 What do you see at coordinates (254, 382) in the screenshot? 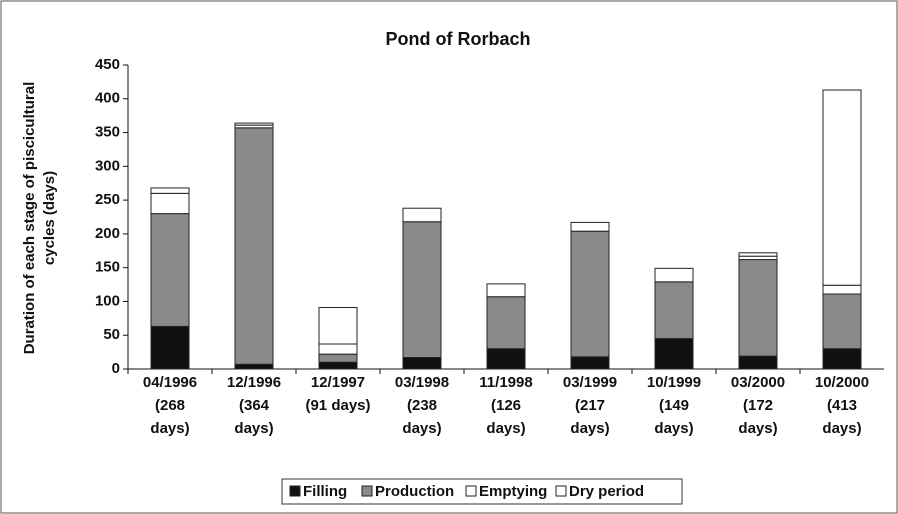
I see `x-tick-label: 12/1996` at bounding box center [254, 382].